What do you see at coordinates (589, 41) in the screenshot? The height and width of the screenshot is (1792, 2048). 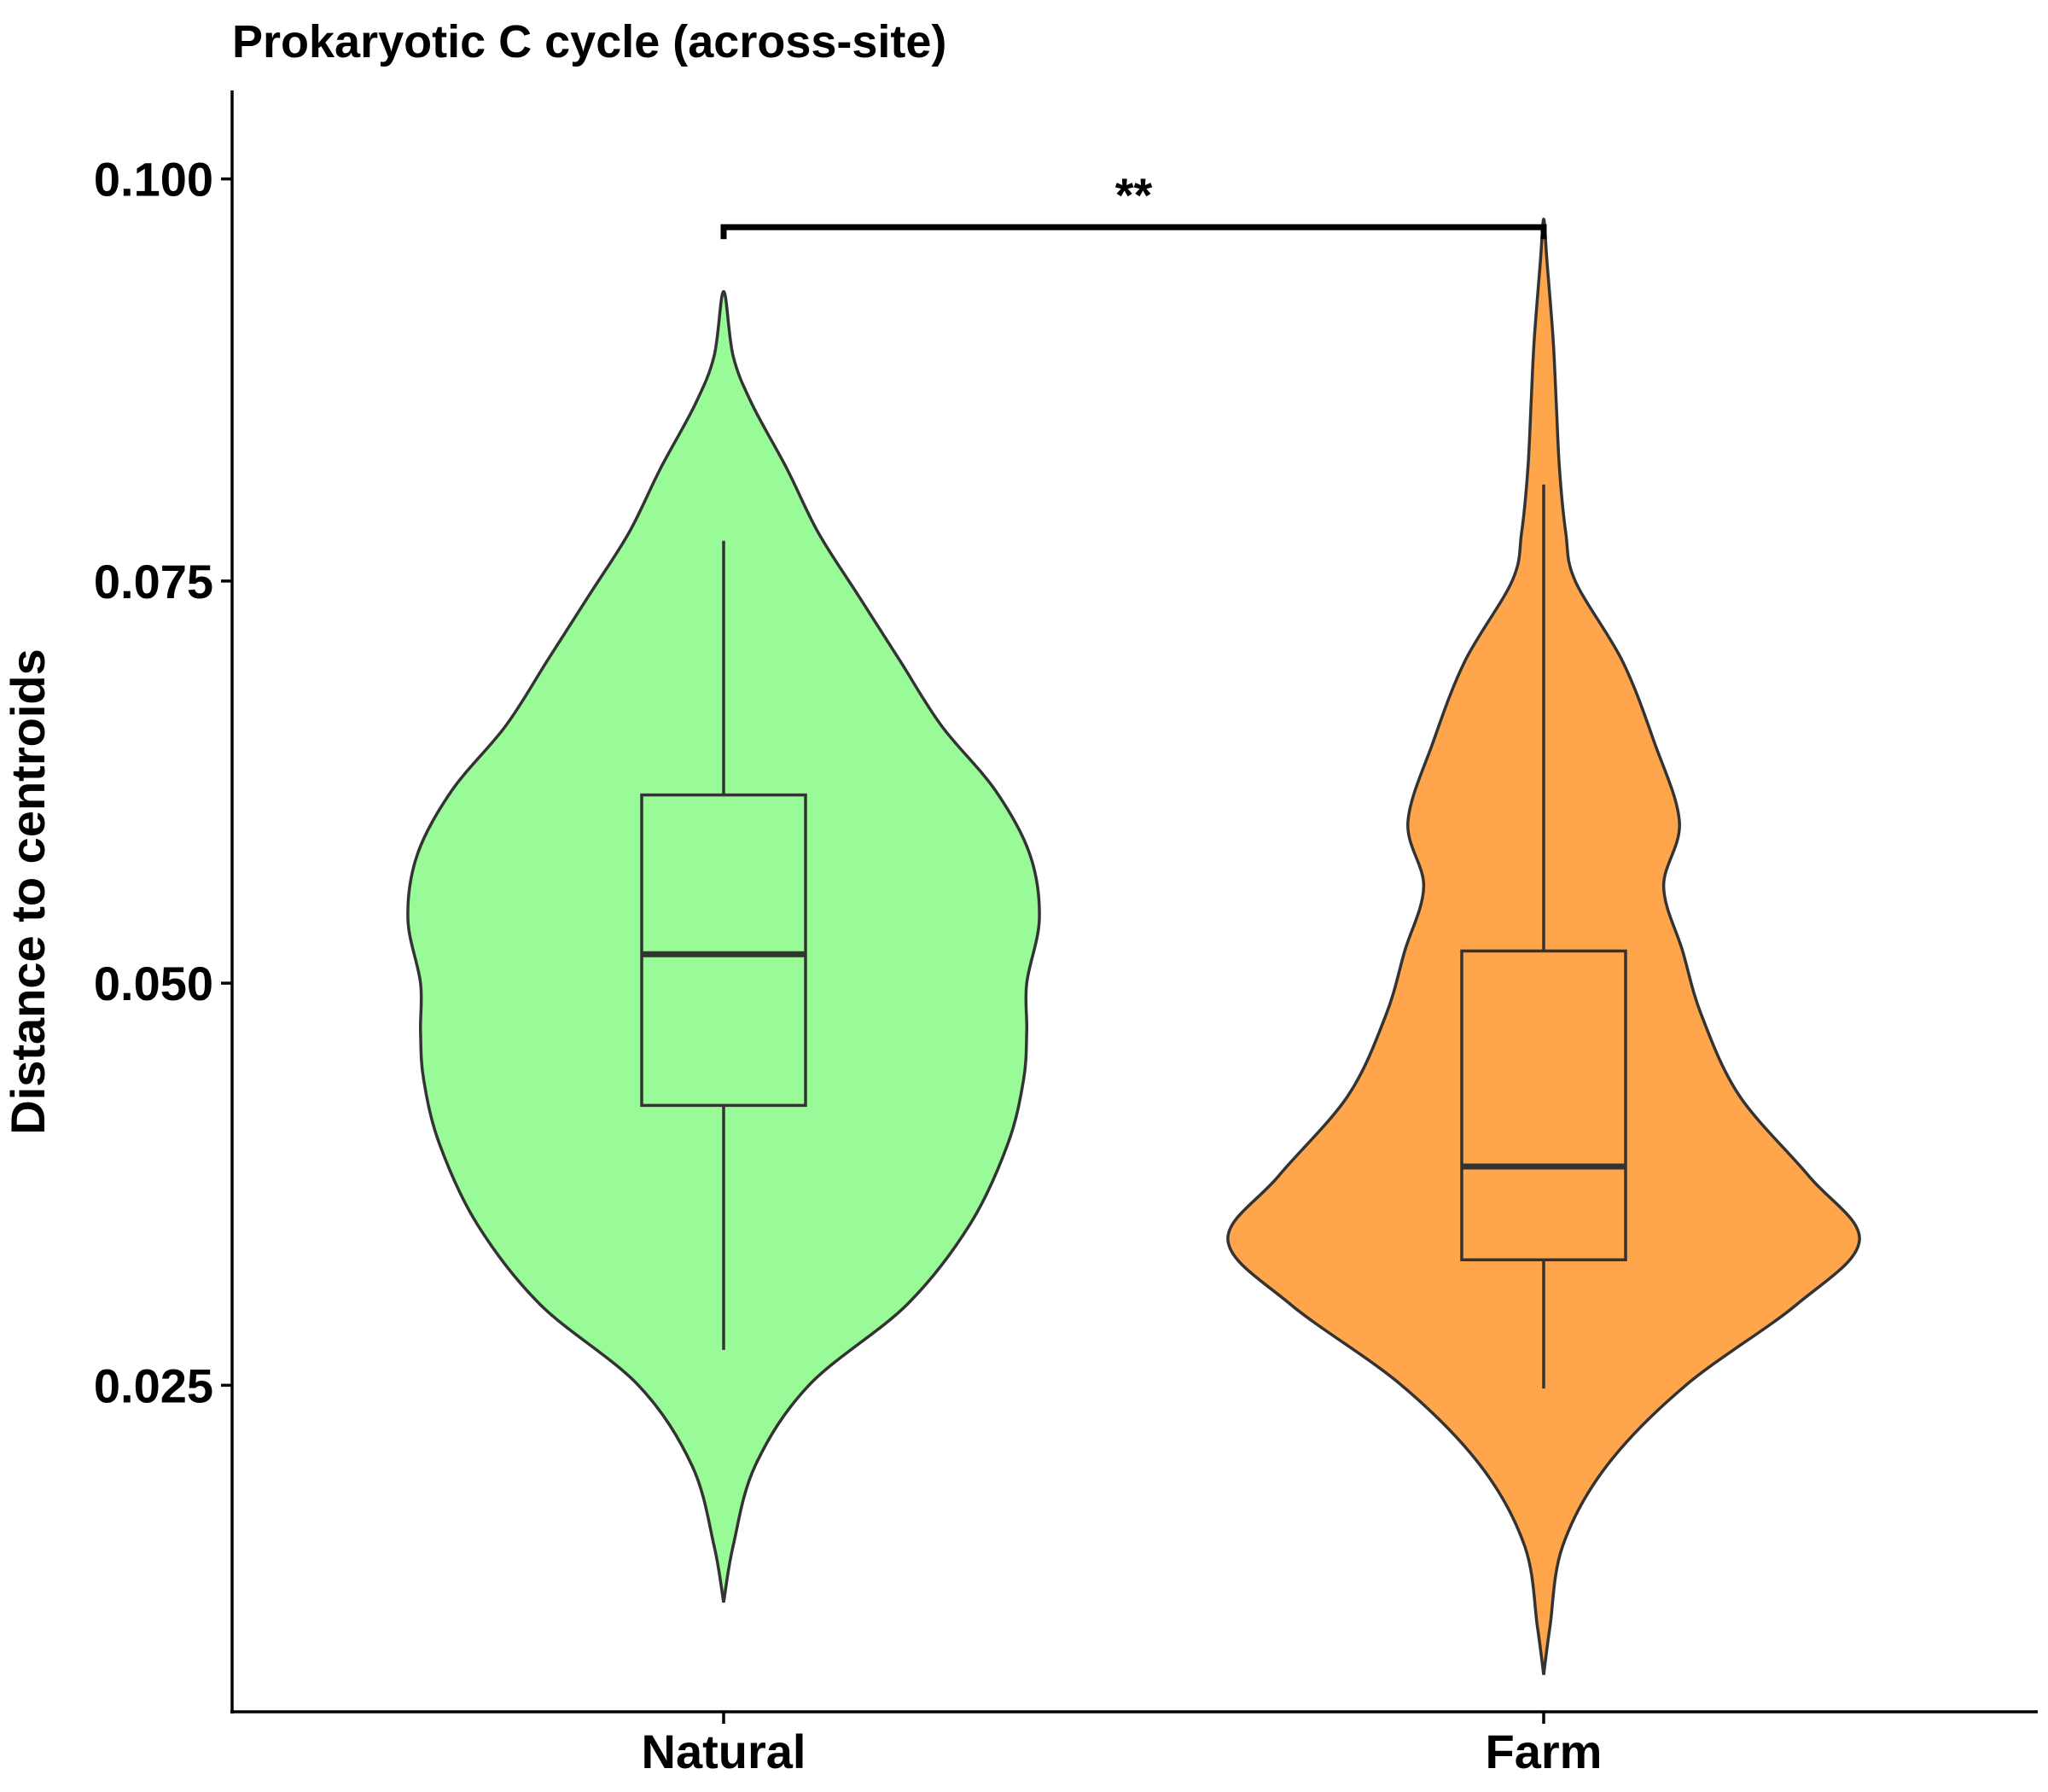 I see `chart-title: Prokaryotic C cycle (across-site)` at bounding box center [589, 41].